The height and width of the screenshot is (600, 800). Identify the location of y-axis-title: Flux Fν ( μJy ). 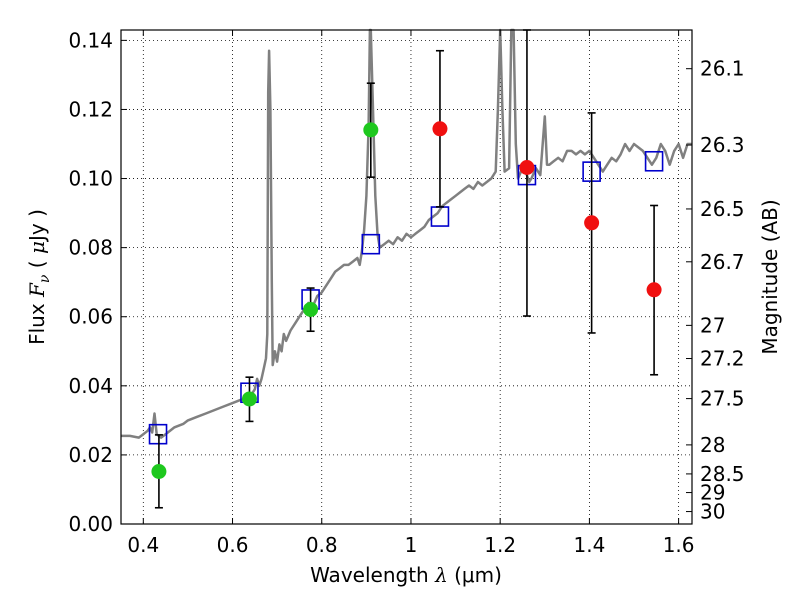
(39, 277).